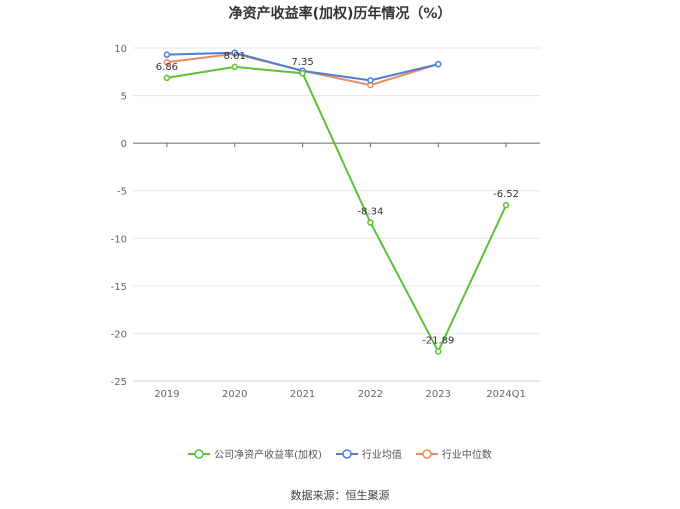 The image size is (680, 509). I want to click on x-tick-label: 2022, so click(370, 394).